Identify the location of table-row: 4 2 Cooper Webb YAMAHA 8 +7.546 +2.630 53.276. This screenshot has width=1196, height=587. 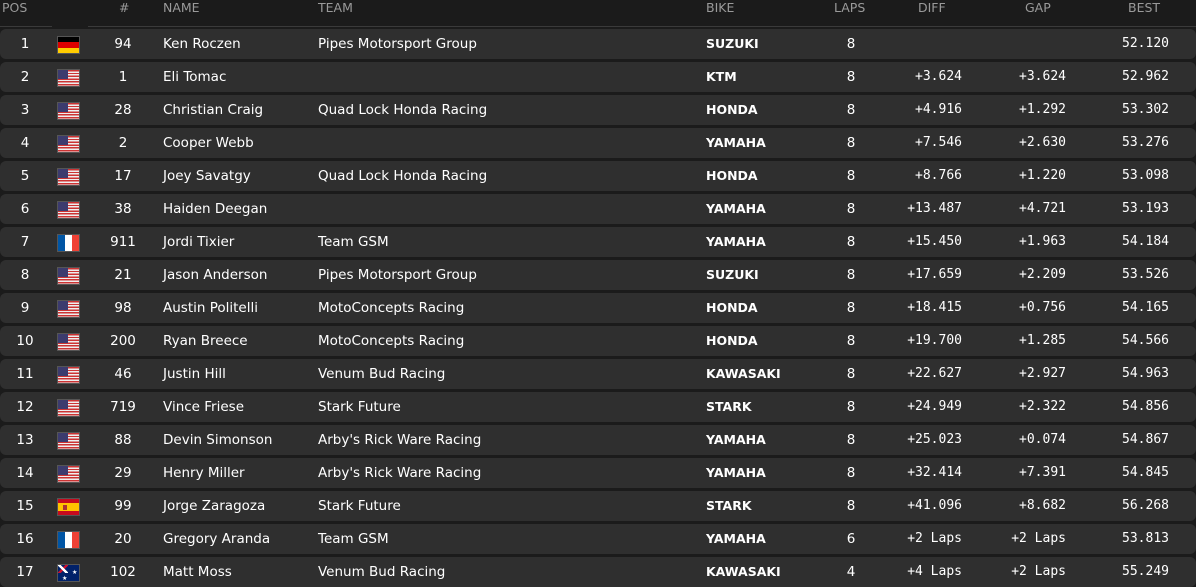
(598, 143).